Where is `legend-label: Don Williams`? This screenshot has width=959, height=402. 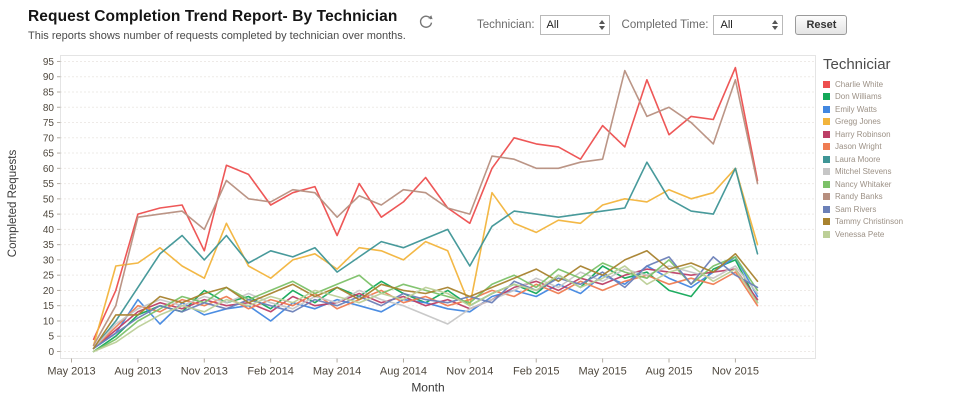 legend-label: Don Williams is located at coordinates (858, 96).